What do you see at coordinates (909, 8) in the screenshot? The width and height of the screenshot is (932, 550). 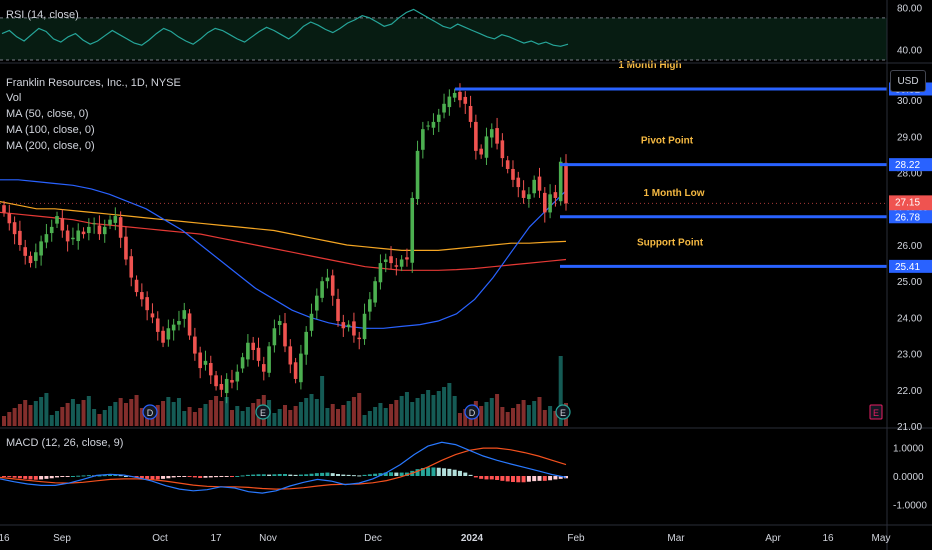 I see `rsi-tick-label: 80.00` at bounding box center [909, 8].